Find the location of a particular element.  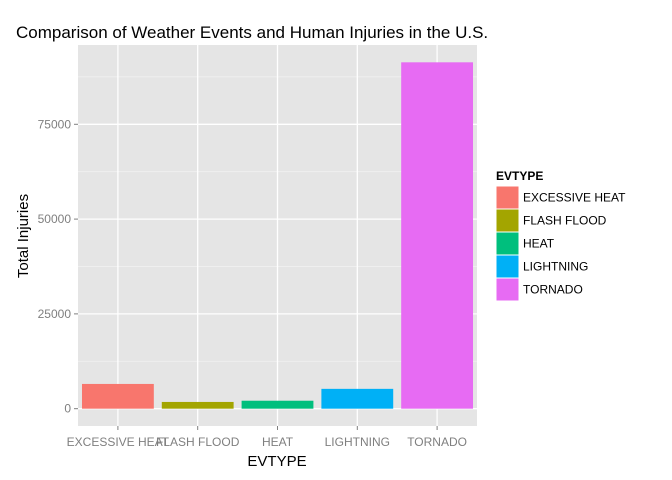

x-tick-label: EXCESSIVE HEAT is located at coordinates (118, 442).